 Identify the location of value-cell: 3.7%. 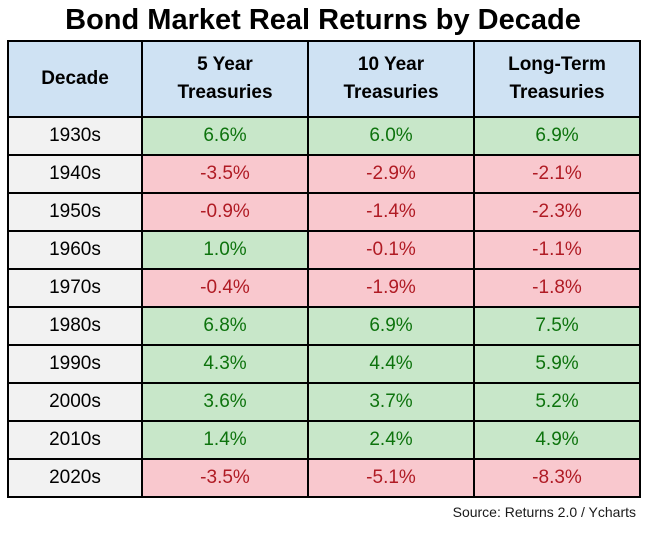
(391, 402).